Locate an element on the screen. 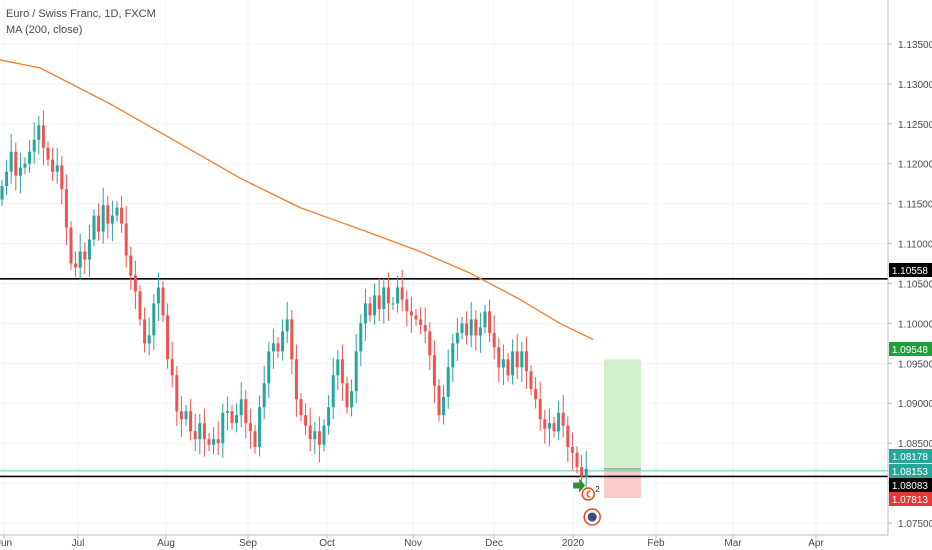 The width and height of the screenshot is (932, 550). price-badge-stop: 1.07813 is located at coordinates (910, 499).